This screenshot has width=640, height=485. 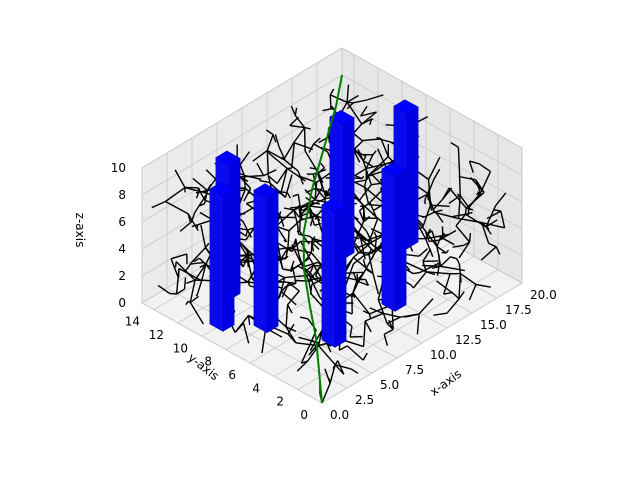 I want to click on x-tick-label: 2.5, so click(x=364, y=400).